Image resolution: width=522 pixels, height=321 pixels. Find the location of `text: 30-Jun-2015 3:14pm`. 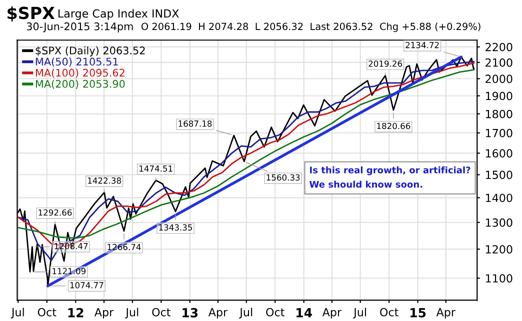

text: 30-Jun-2015 3:14pm is located at coordinates (79, 27).